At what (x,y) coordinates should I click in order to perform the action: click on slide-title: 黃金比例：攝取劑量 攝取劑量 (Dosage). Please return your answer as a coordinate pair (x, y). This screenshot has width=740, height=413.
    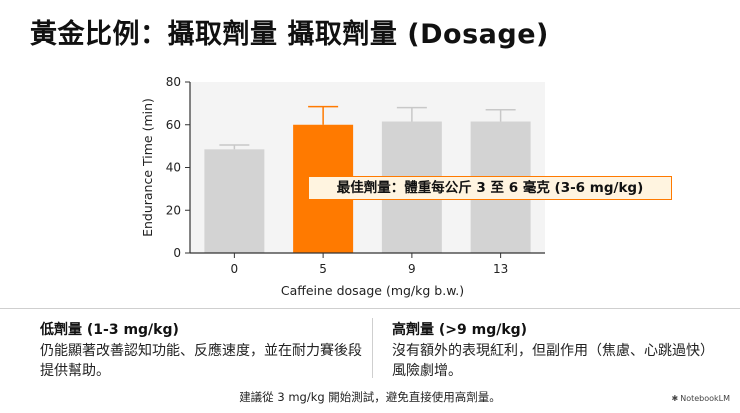
    Looking at the image, I should click on (289, 34).